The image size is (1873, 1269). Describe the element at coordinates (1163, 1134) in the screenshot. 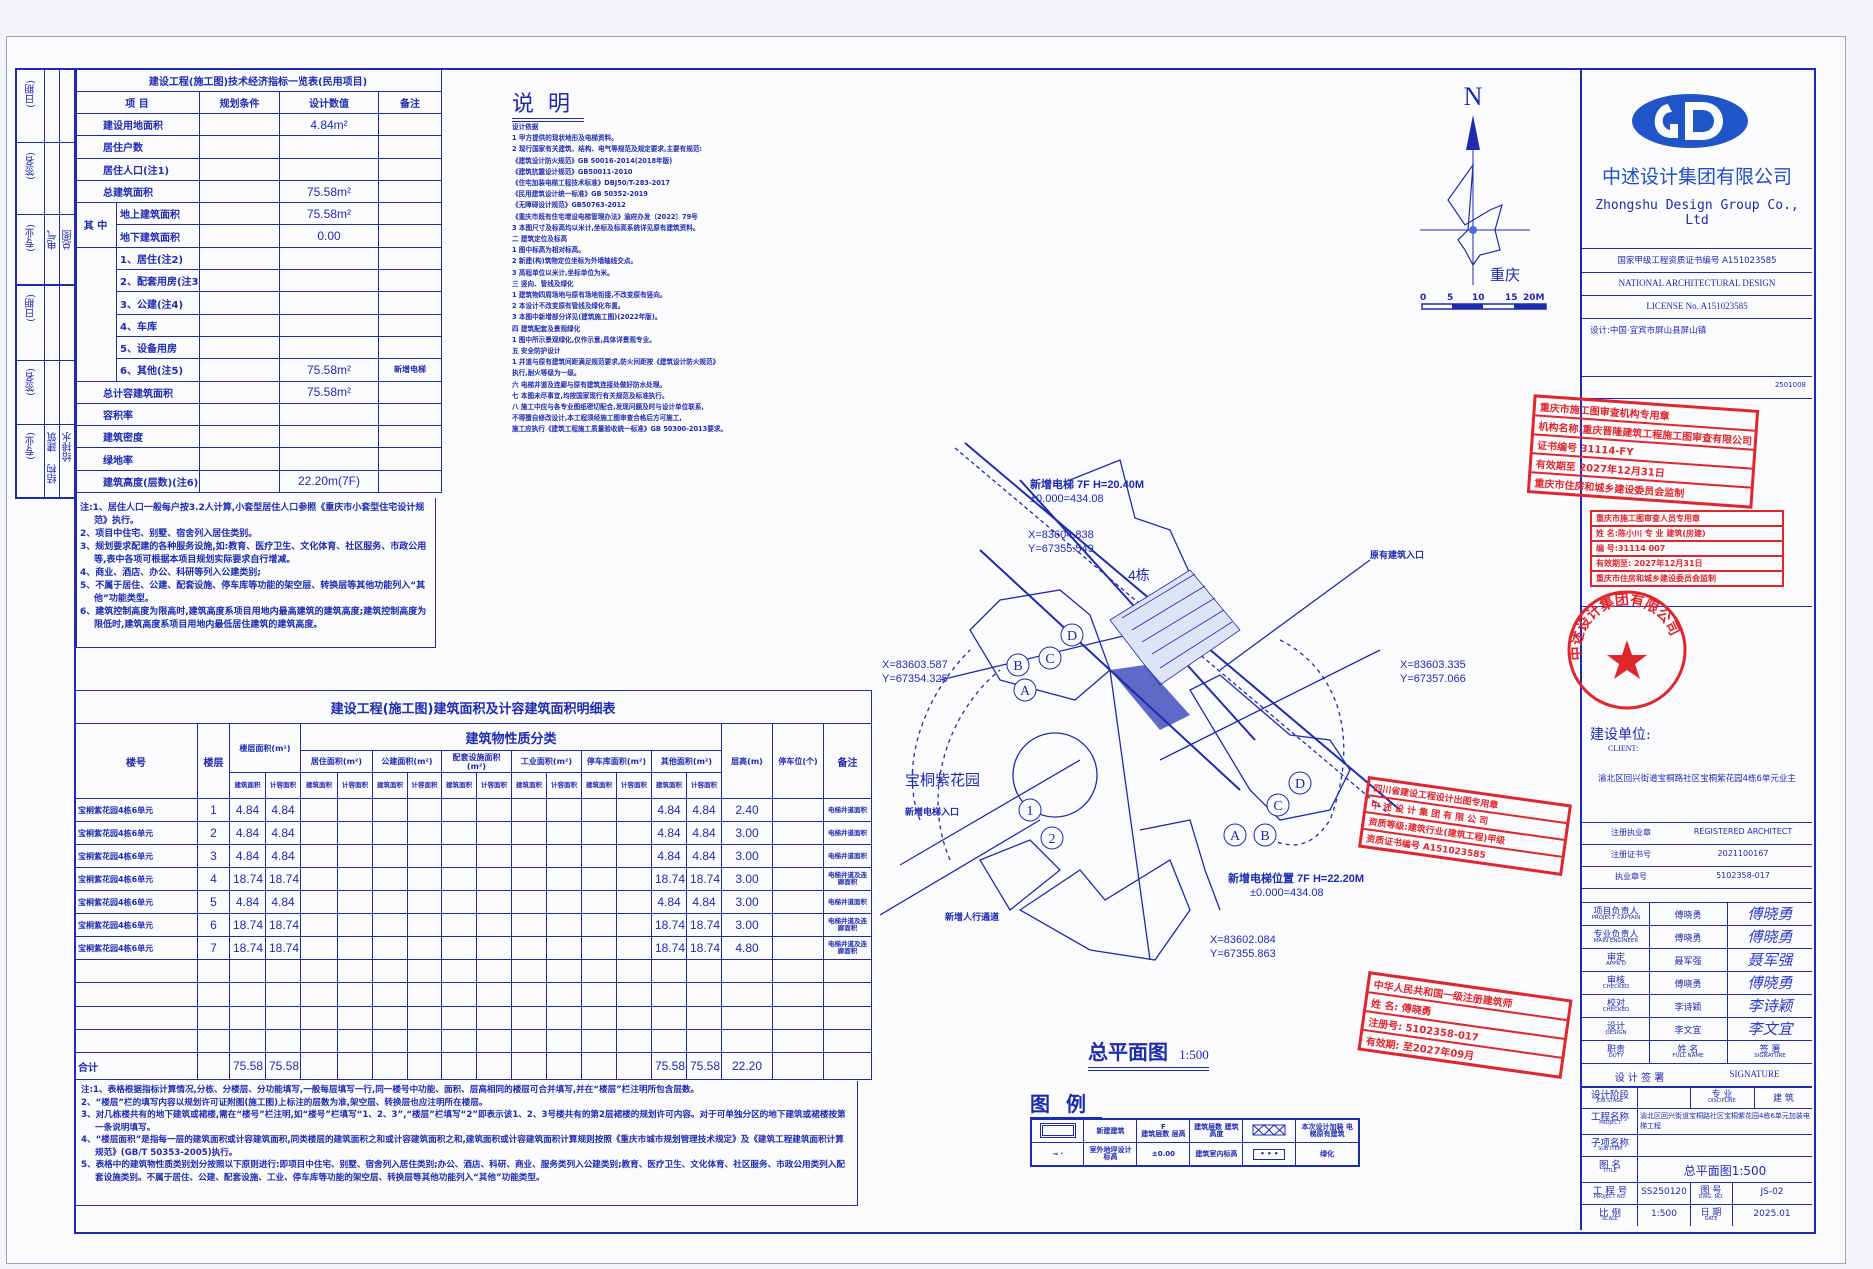

I see `legend-label: 建筑层数 层高` at that location.